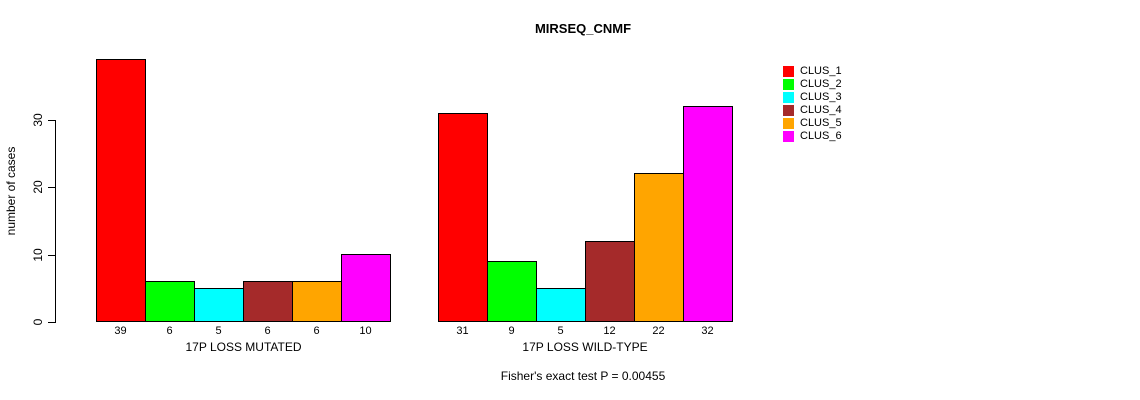 The height and width of the screenshot is (400, 1140). I want to click on bar-clus_2-group1, so click(512, 291).